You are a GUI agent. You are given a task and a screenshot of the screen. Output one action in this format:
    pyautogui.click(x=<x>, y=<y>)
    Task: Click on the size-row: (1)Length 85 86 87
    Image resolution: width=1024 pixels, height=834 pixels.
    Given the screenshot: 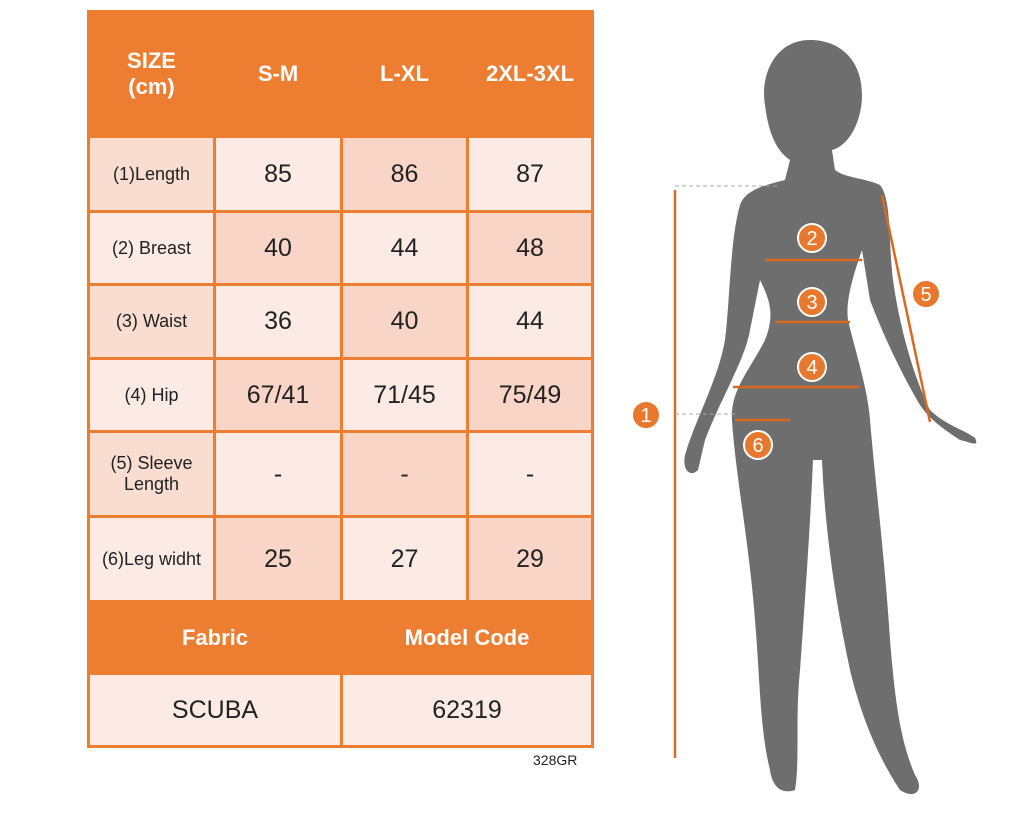 What is the action you would take?
    pyautogui.click(x=340, y=174)
    